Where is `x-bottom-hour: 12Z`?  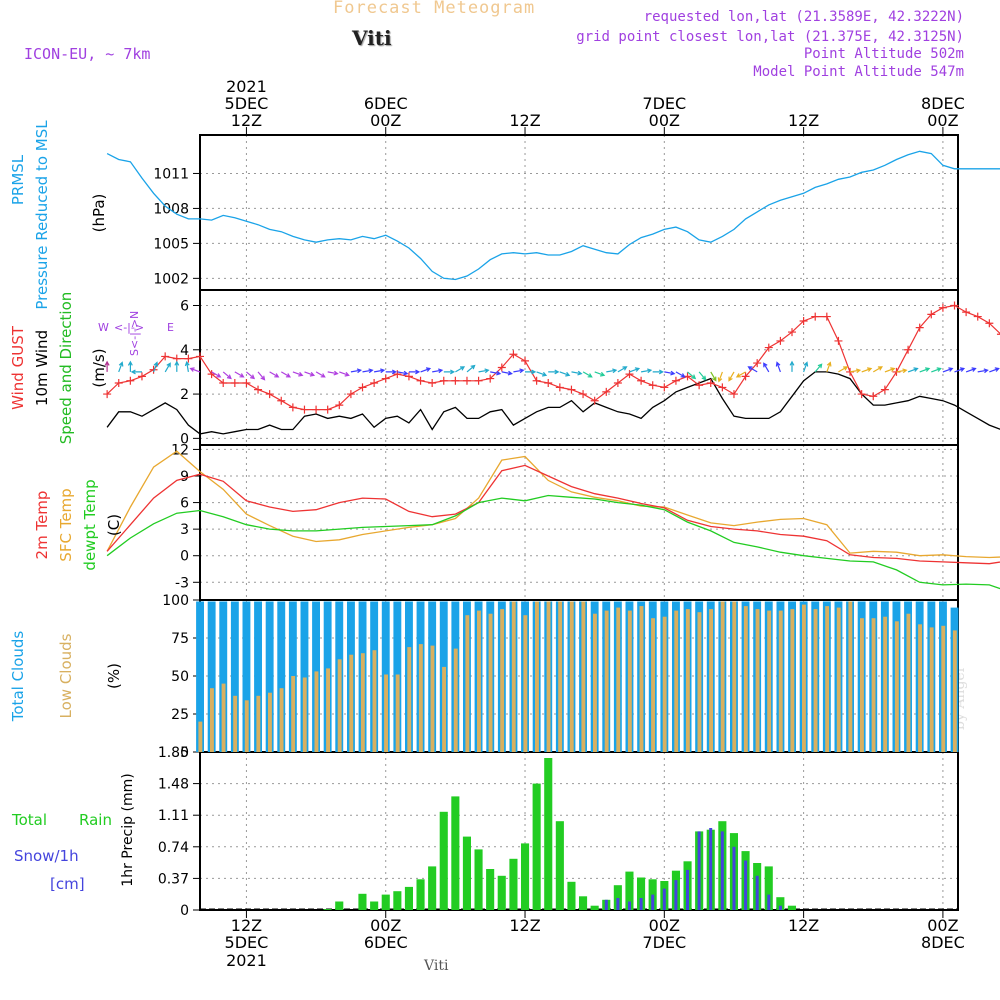
x-bottom-hour: 12Z is located at coordinates (246, 925).